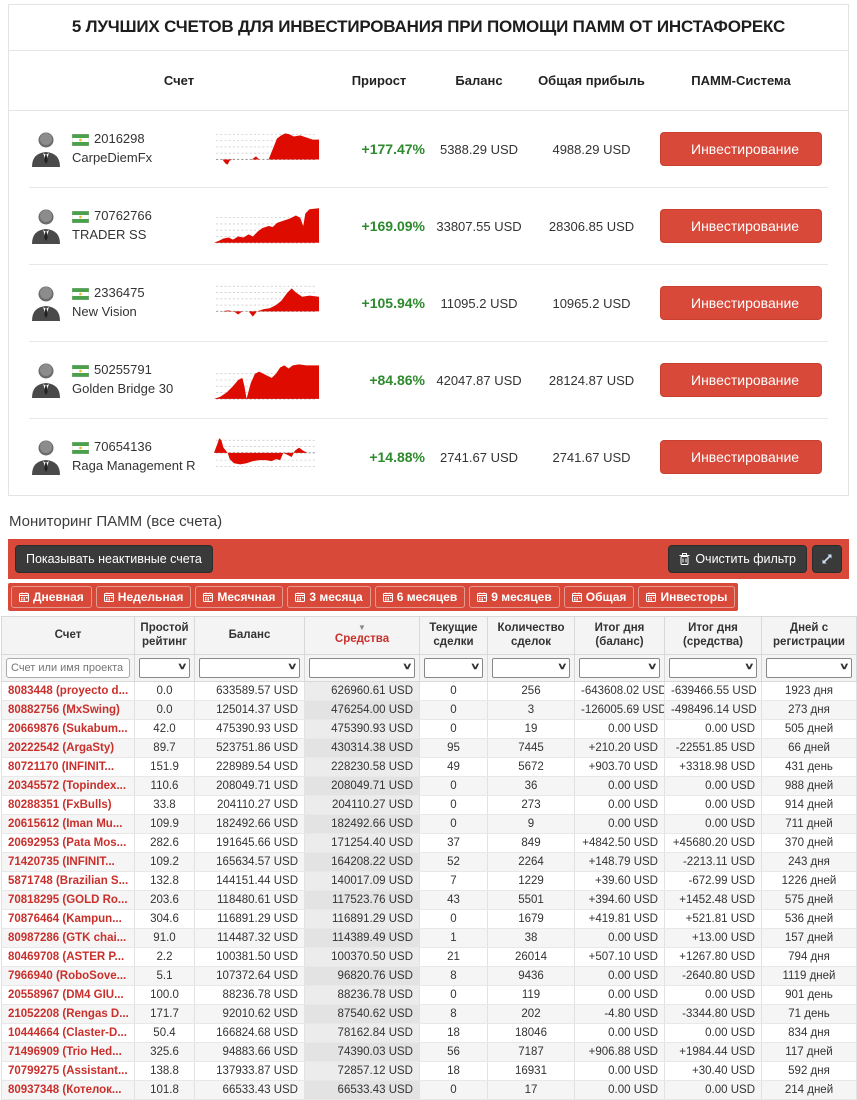 The width and height of the screenshot is (857, 1100). What do you see at coordinates (427, 597) in the screenshot?
I see `period-tab-label: 6 месяцев` at bounding box center [427, 597].